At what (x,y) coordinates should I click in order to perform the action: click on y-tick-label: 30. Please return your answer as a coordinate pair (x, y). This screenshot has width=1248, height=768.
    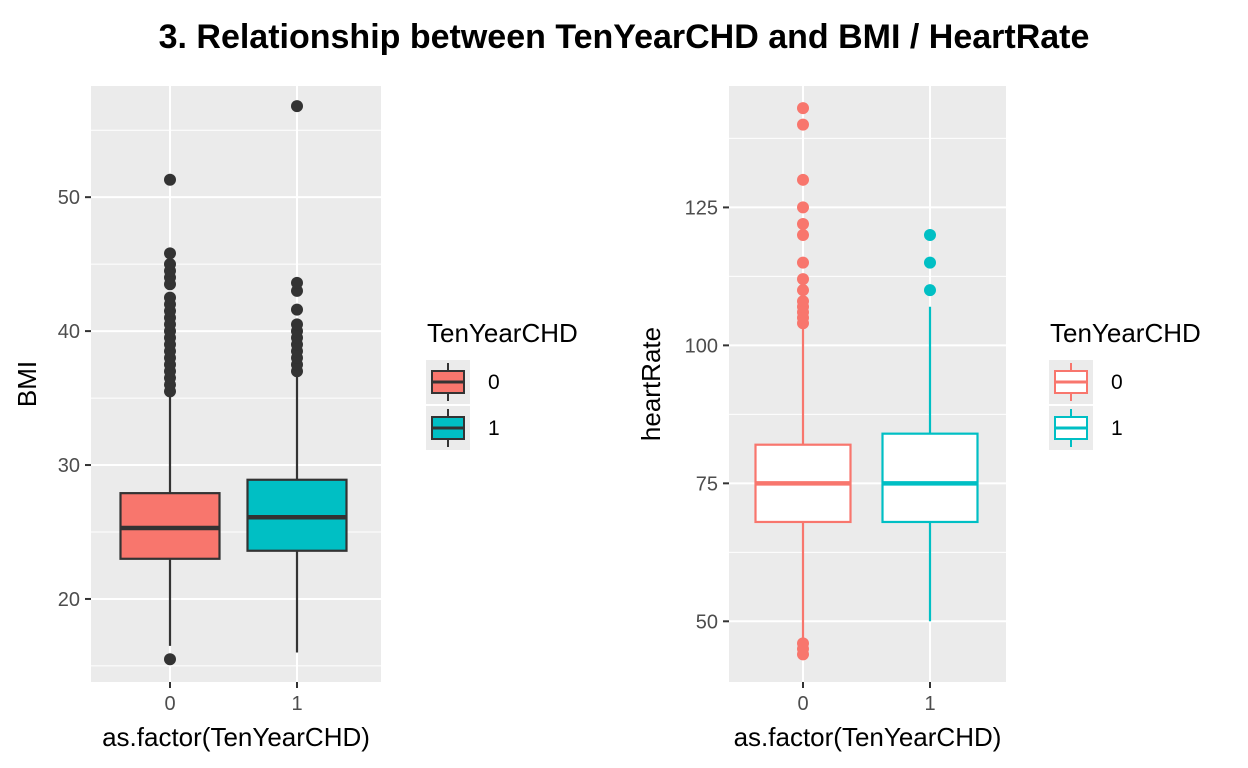
    Looking at the image, I should click on (69, 466).